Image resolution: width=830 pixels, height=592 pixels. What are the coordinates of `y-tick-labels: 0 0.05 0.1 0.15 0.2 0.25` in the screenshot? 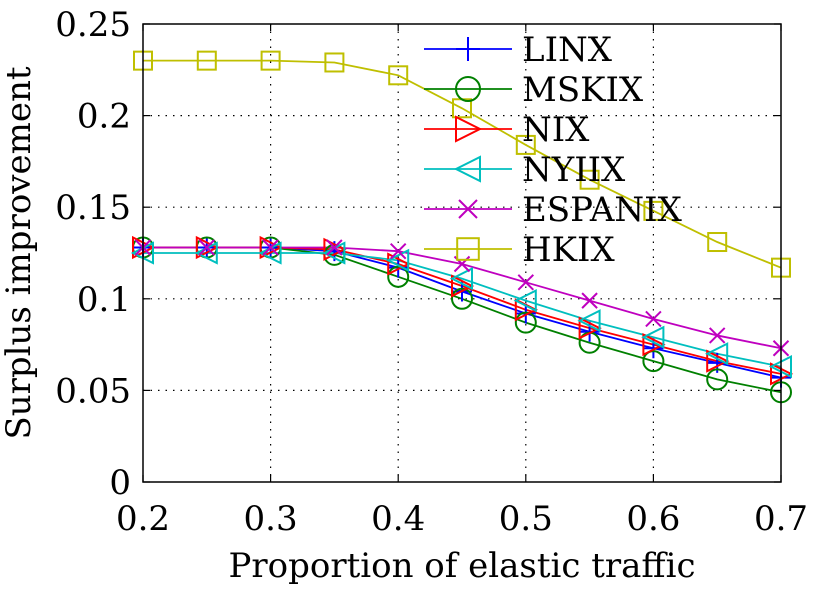 It's located at (93, 254).